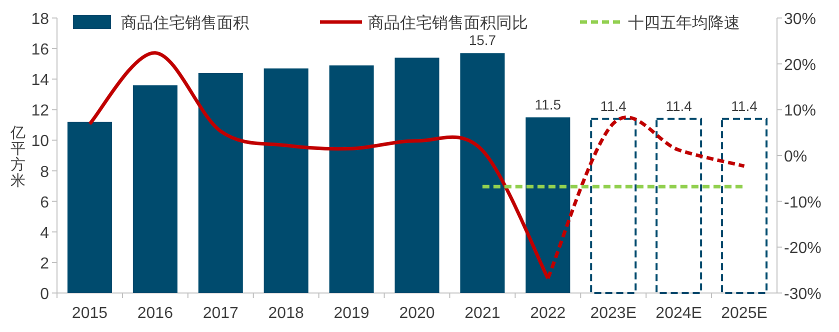 This screenshot has width=839, height=332. What do you see at coordinates (45, 263) in the screenshot?
I see `y-tick-label: 2` at bounding box center [45, 263].